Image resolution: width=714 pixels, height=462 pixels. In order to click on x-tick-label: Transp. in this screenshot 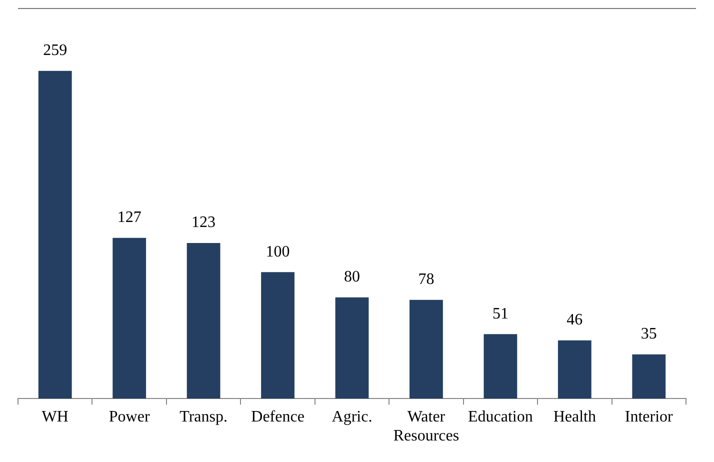, I will do `click(204, 417)`.